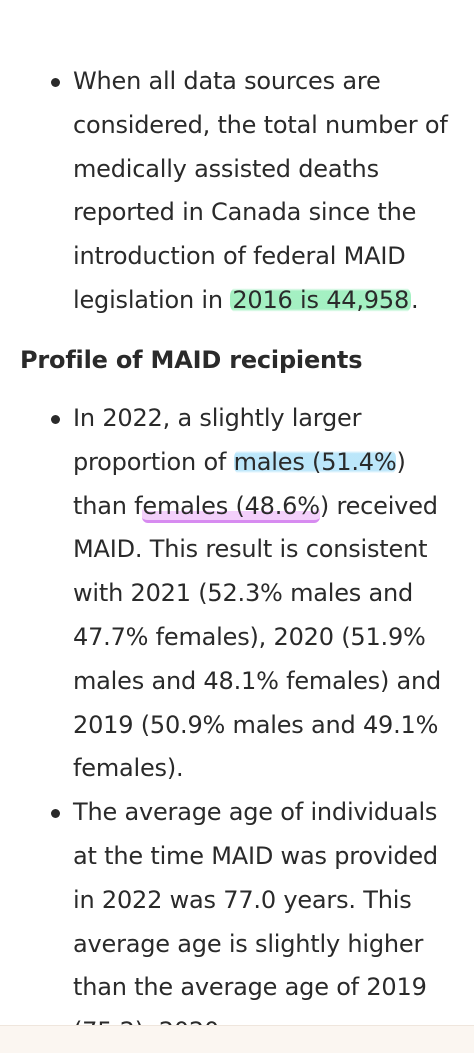 The image size is (474, 1054). What do you see at coordinates (315, 461) in the screenshot?
I see `highlight-males: males (51.4%` at bounding box center [315, 461].